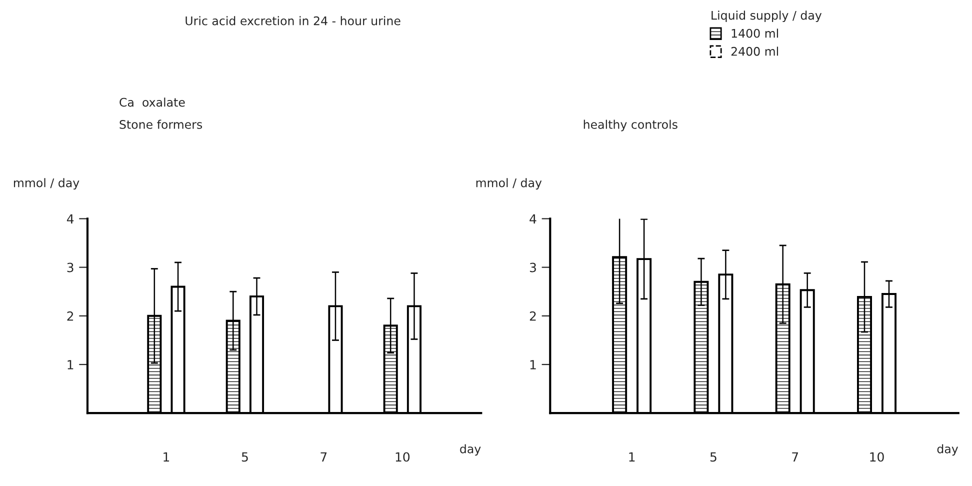  What do you see at coordinates (767, 16) in the screenshot?
I see `legend-title: Liquid supply / day` at bounding box center [767, 16].